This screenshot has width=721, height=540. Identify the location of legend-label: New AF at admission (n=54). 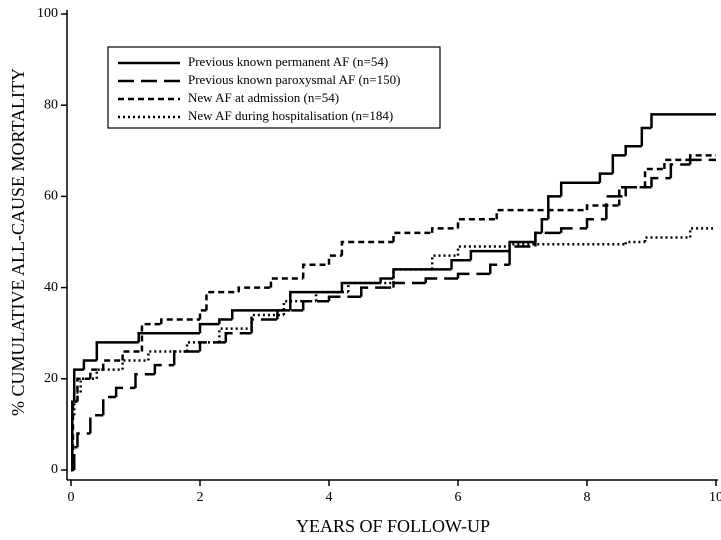
(263, 97).